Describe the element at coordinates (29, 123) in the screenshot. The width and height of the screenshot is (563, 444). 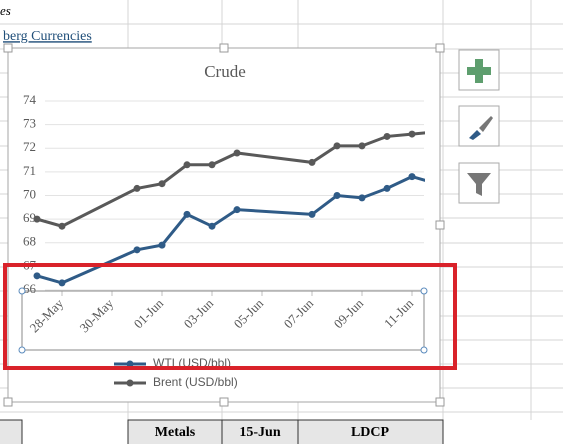
I see `y-tick-label: 73` at that location.